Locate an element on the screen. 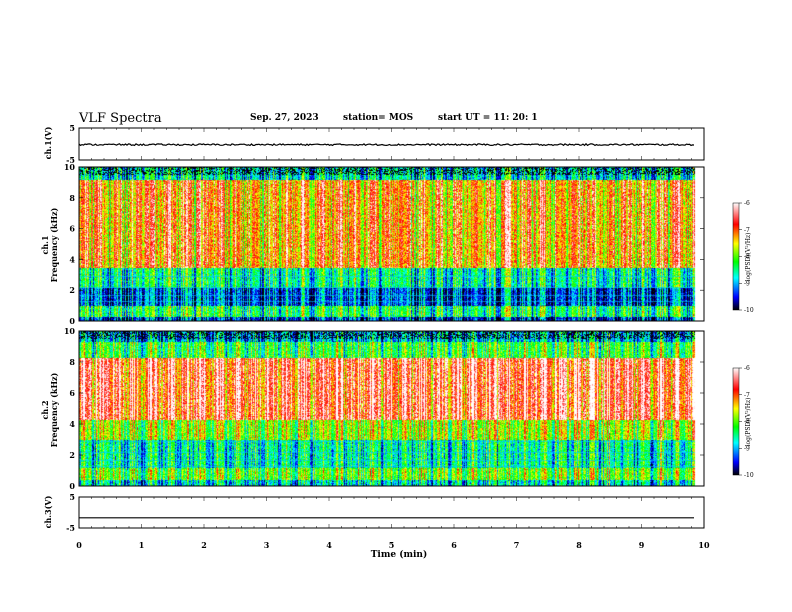 This screenshot has height=612, width=792. colorbar1 is located at coordinates (736, 256).